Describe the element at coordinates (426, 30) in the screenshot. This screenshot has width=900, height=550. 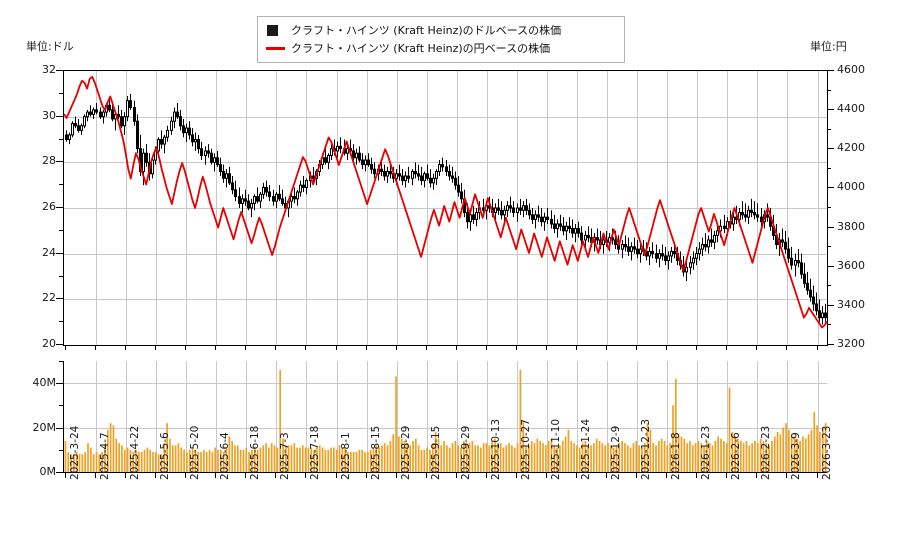
I see `legend-label-dollar: クラフト・ハインツ (Kraft Heinz)のドルベースの株価` at that location.